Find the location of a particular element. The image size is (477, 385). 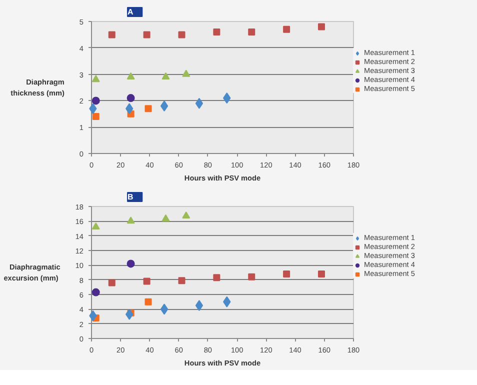

chart-title: B is located at coordinates (131, 197).